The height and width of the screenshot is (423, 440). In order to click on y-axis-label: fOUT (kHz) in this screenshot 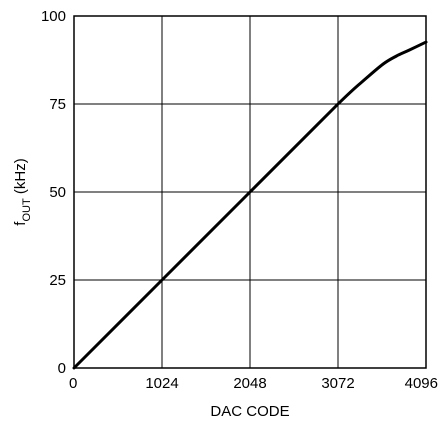, I will do `click(22, 191)`.